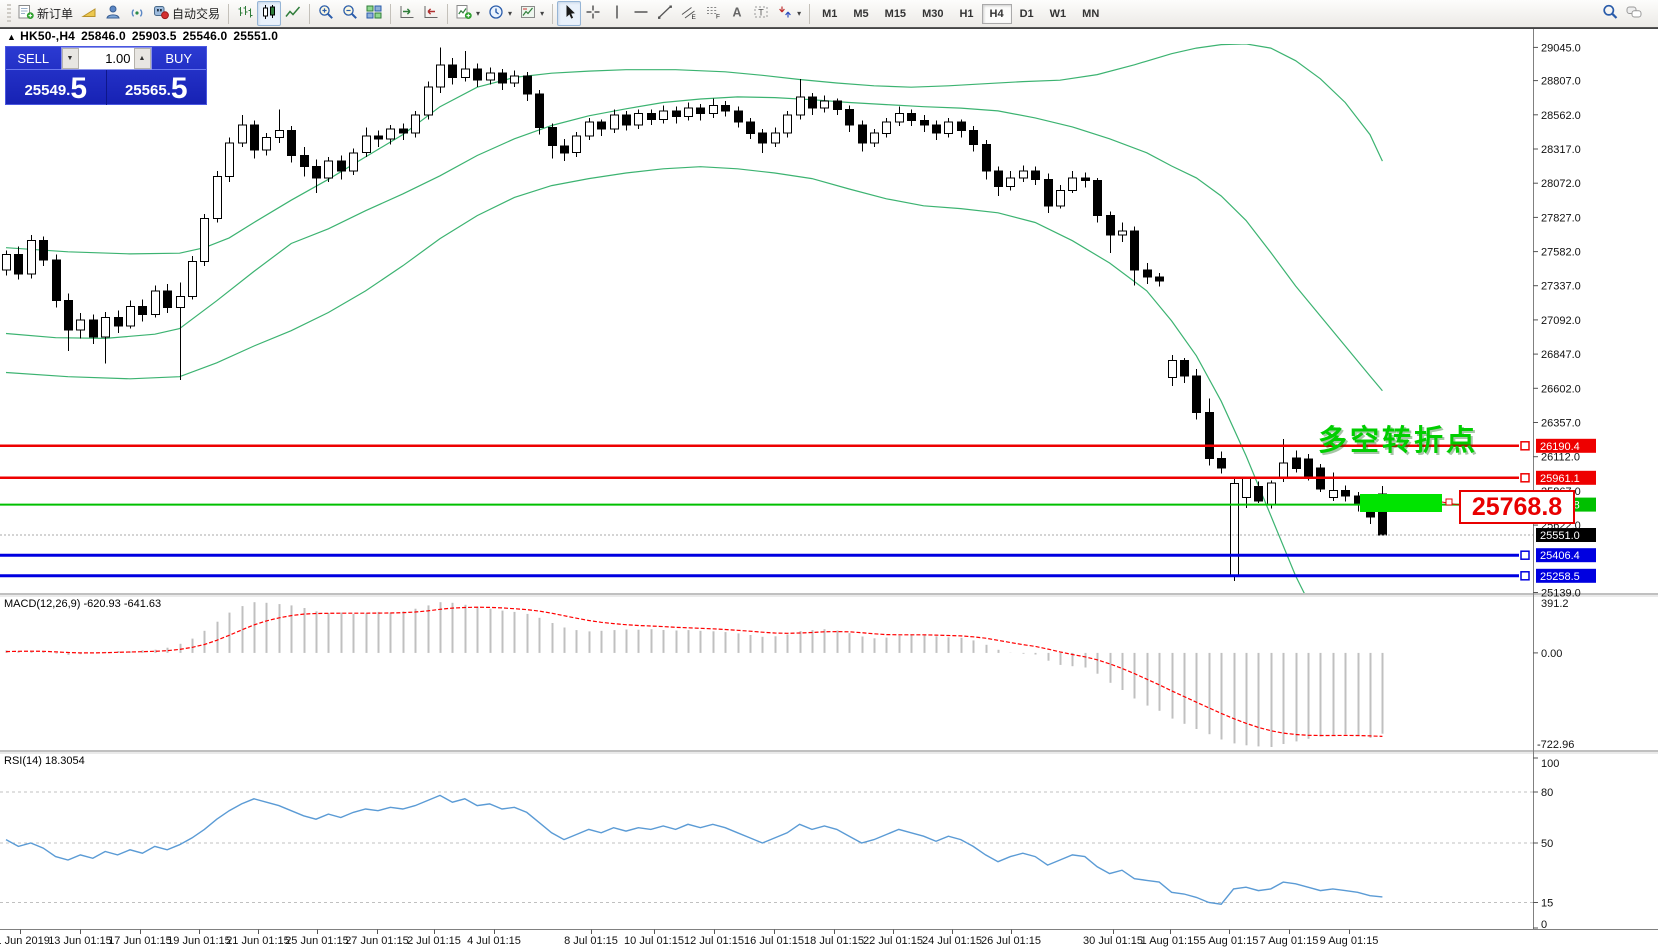 This screenshot has width=1658, height=950. What do you see at coordinates (718, 17) in the screenshot?
I see `svg-text: F` at bounding box center [718, 17].